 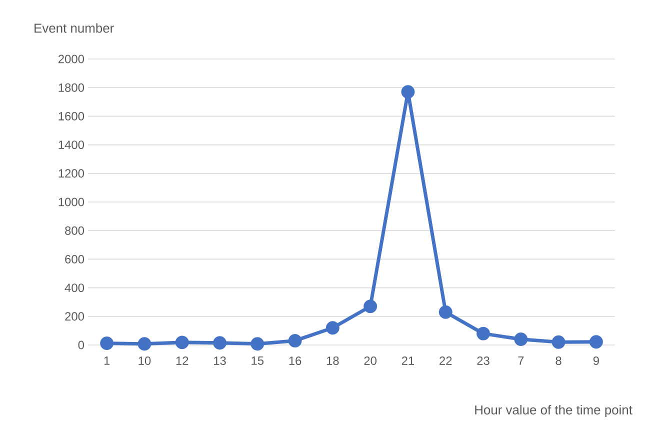 What do you see at coordinates (81, 345) in the screenshot?
I see `y-tick-label: 0` at bounding box center [81, 345].